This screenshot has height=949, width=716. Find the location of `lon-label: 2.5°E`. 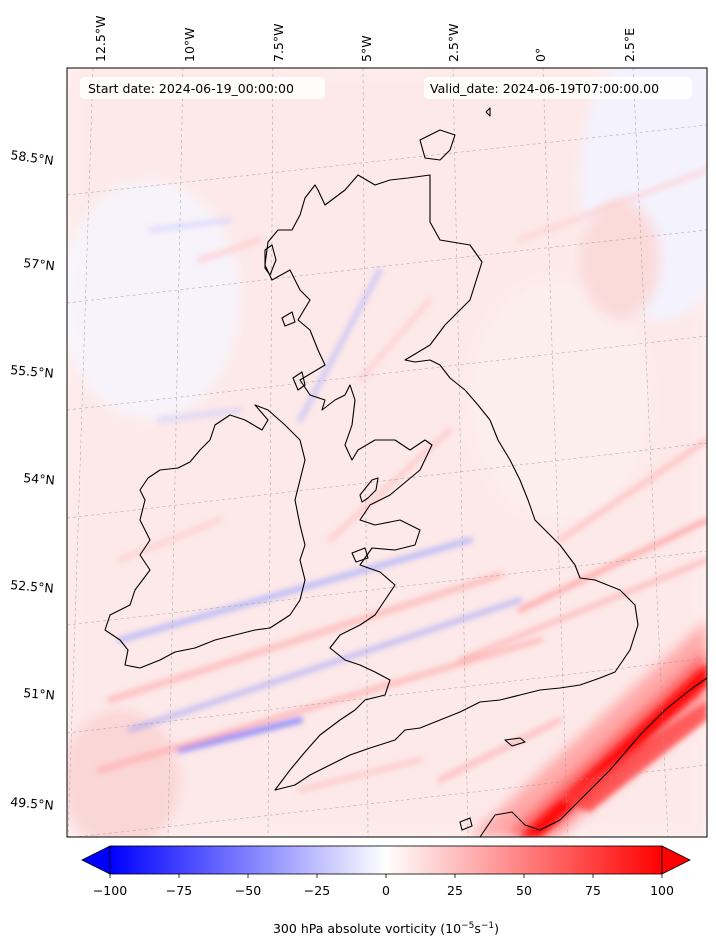

lon-label: 2.5°E is located at coordinates (629, 45).